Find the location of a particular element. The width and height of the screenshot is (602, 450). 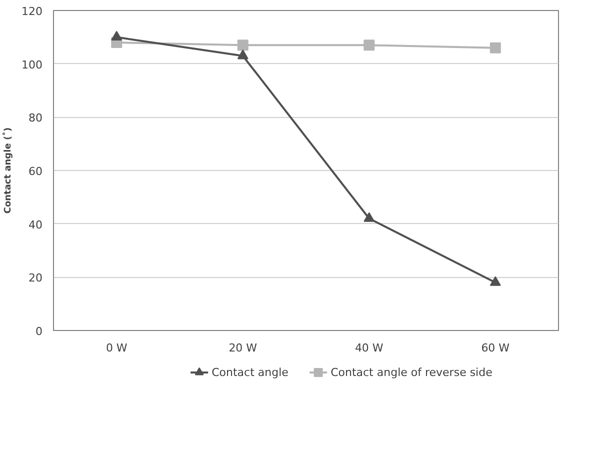

y-tick-label: 40 is located at coordinates (35, 225).